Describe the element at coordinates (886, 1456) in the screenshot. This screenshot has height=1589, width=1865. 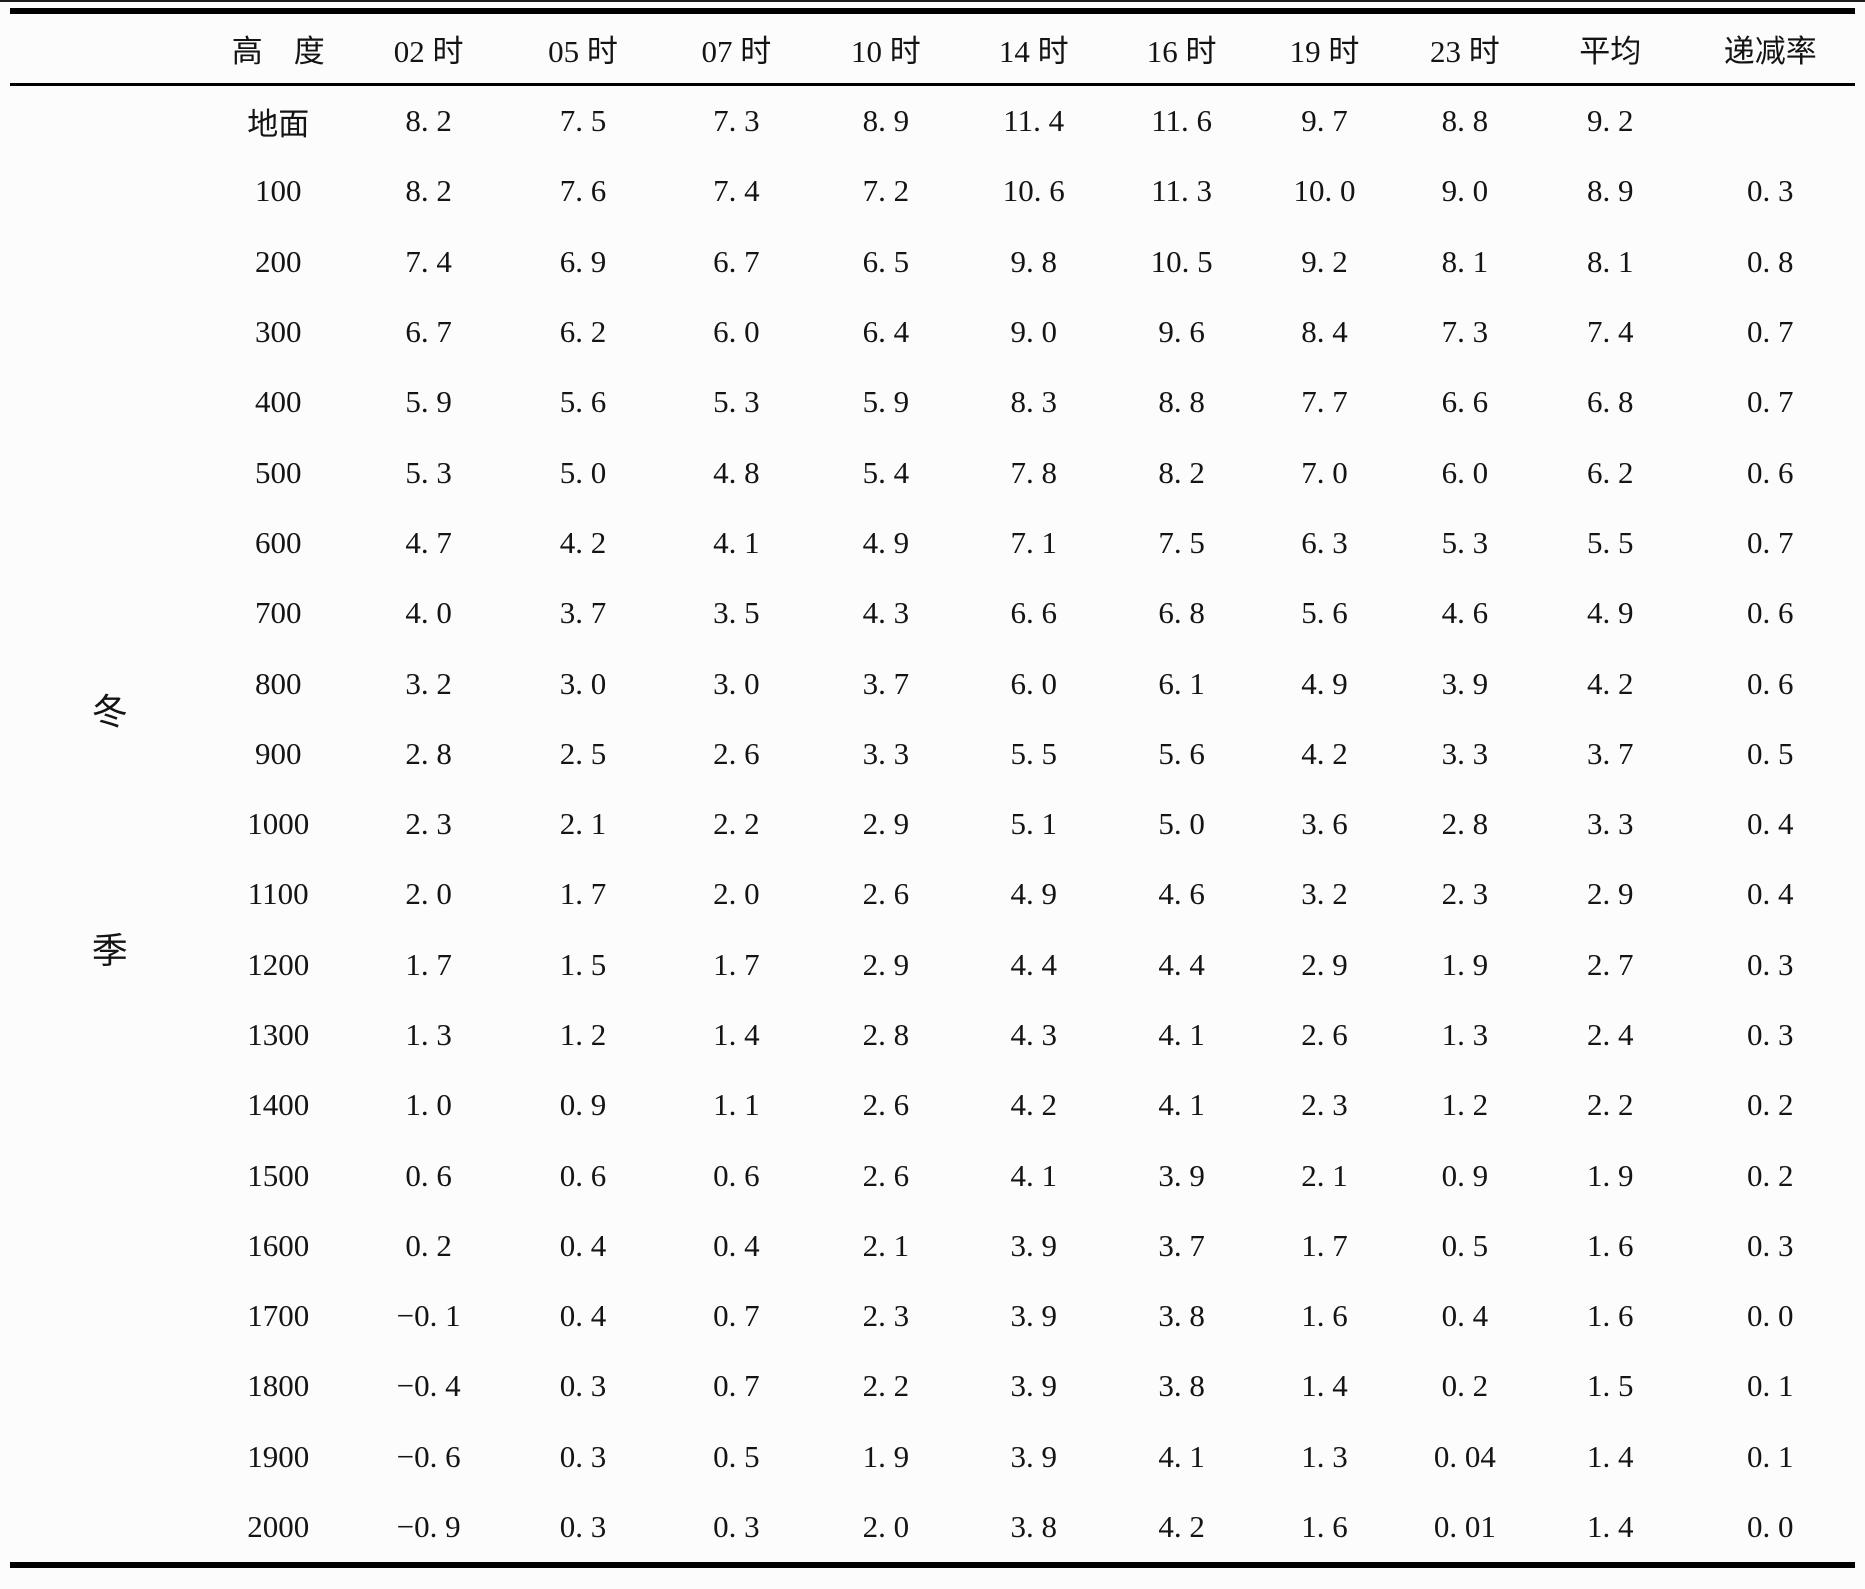
I see `value-cell: 1. 9` at that location.